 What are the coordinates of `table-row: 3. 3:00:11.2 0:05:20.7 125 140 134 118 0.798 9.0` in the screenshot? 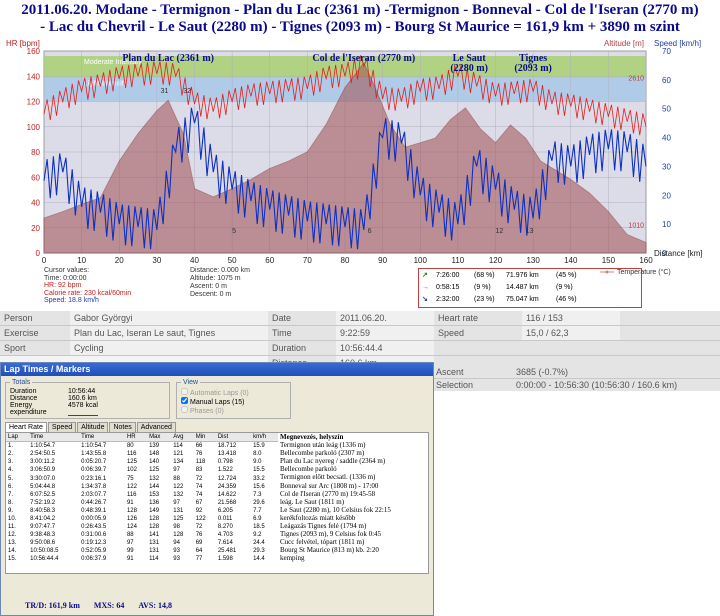 It's located at (142, 462).